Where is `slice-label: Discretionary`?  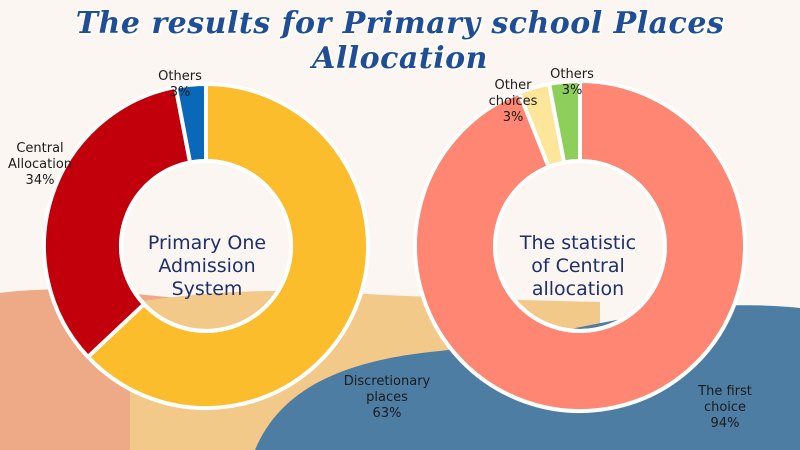
slice-label: Discretionary is located at coordinates (387, 381).